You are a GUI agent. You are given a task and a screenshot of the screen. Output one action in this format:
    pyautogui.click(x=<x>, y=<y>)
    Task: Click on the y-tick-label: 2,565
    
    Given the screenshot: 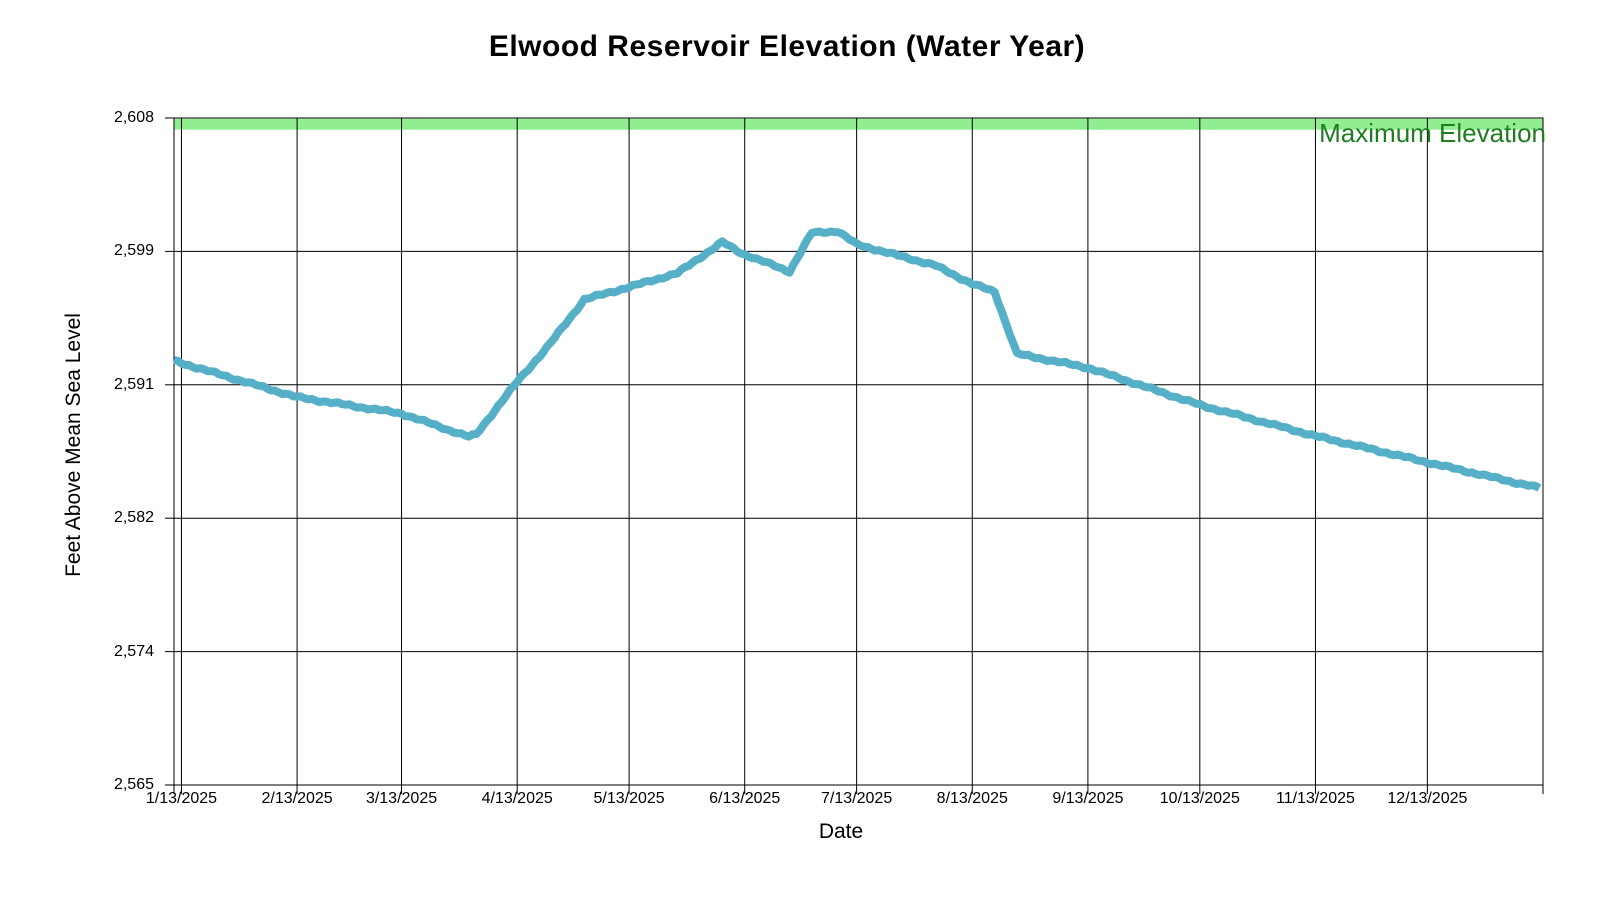 What is the action you would take?
    pyautogui.click(x=133, y=784)
    